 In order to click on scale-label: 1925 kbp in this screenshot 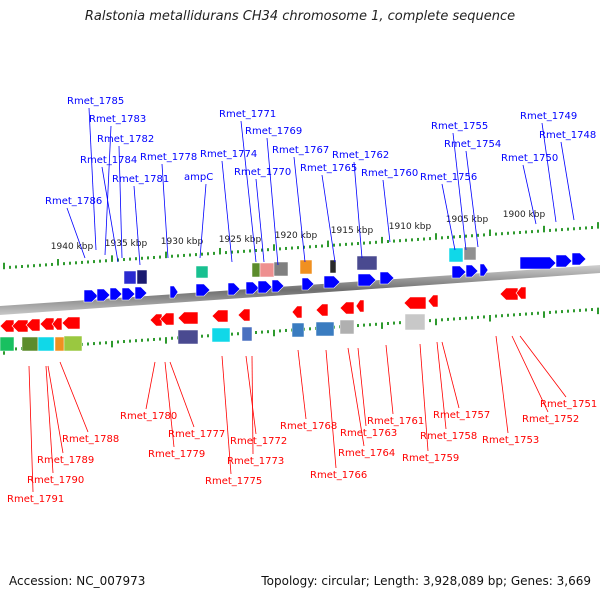, I will do `click(240, 240)`.